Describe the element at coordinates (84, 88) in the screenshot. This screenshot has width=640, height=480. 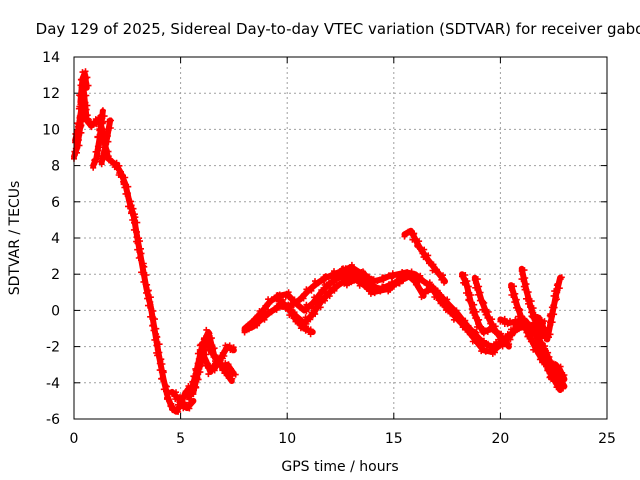
I see `points-spike-upper` at that location.